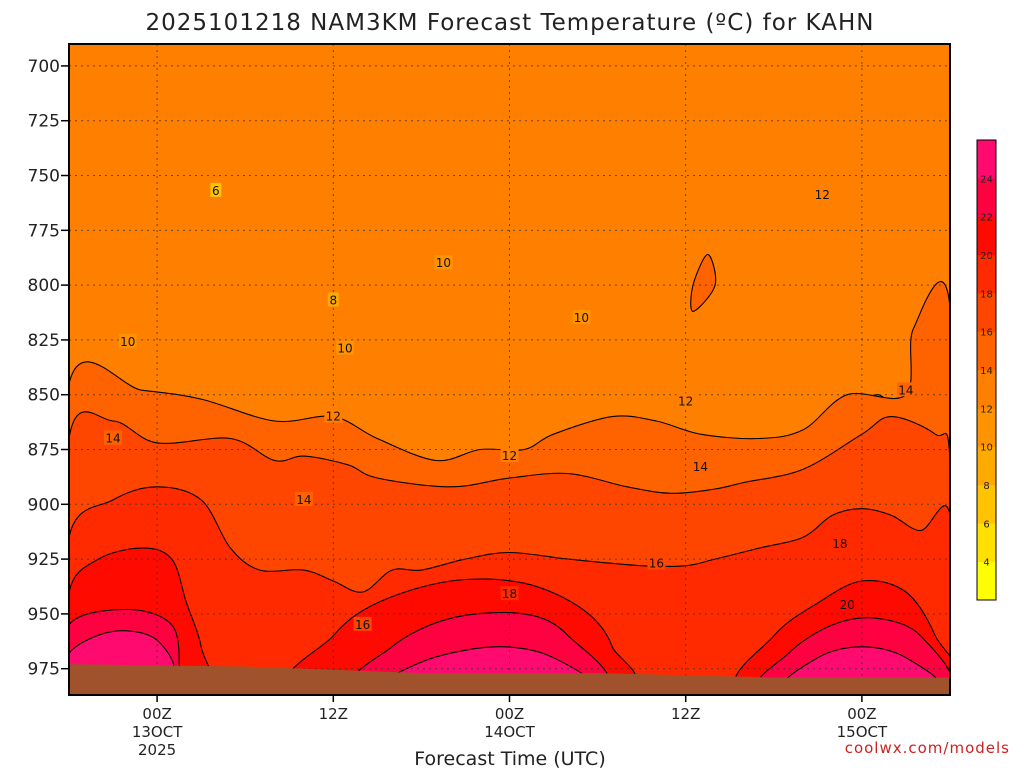  I want to click on contour-label-4: 10, so click(443, 263).